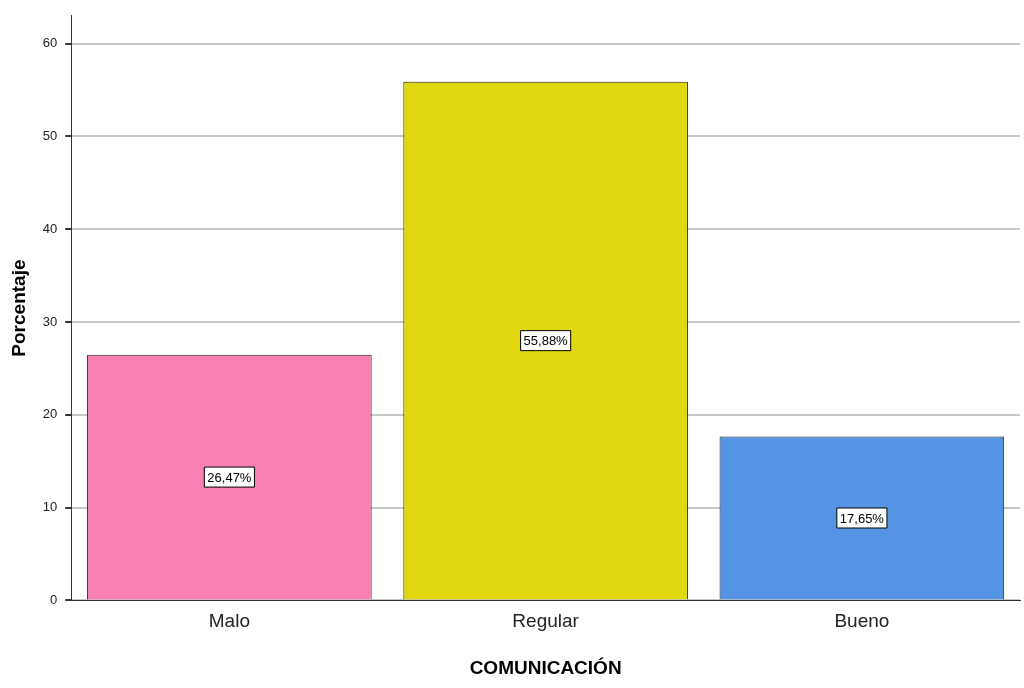 This screenshot has width=1024, height=688. I want to click on data-label: 26,47%, so click(229, 477).